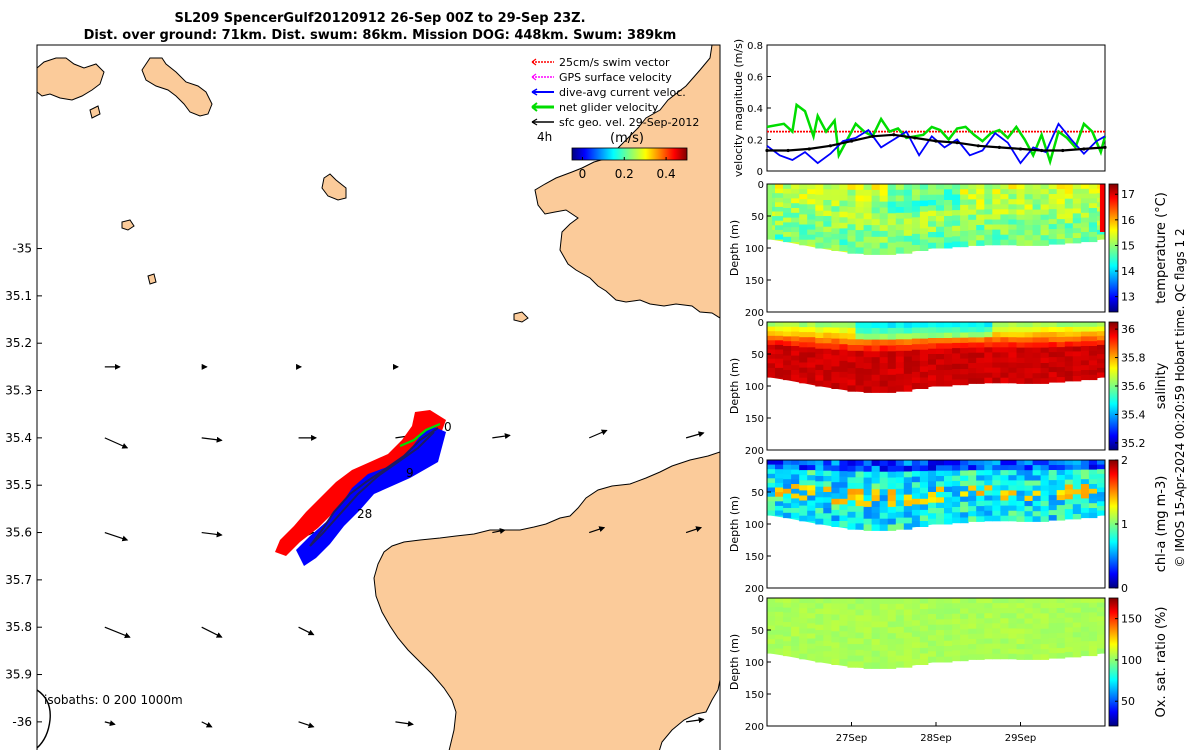  What do you see at coordinates (609, 107) in the screenshot?
I see `legend-net-velocity: net glider velocity` at bounding box center [609, 107].